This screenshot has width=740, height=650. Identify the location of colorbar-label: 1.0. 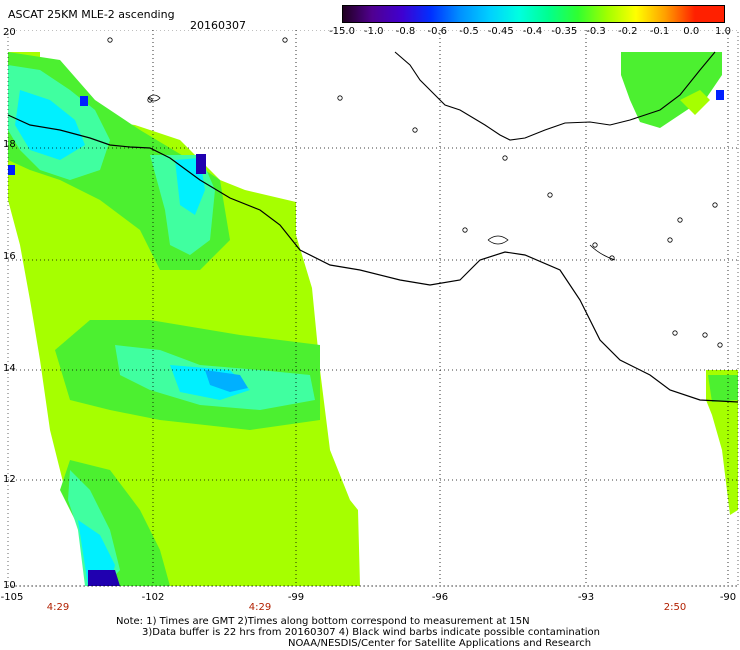
(723, 31).